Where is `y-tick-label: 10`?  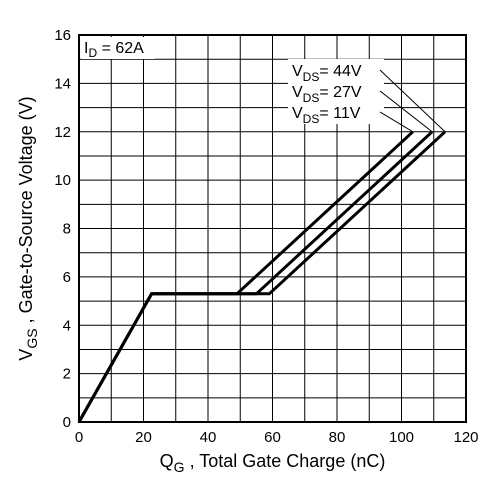
y-tick-label: 10 is located at coordinates (62, 180).